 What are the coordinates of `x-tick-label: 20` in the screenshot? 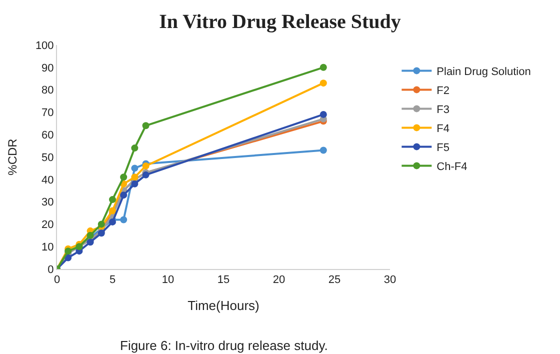 It's located at (279, 280).